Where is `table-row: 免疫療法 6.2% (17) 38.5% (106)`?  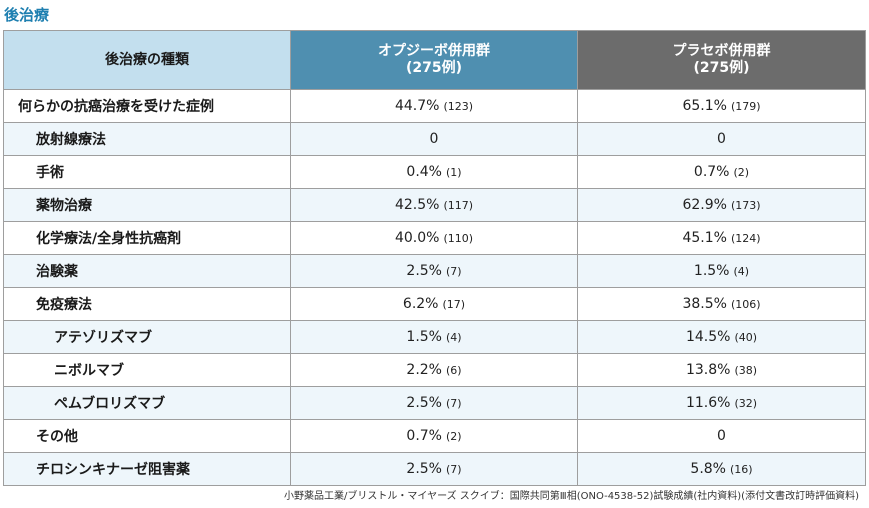 table-row: 免疫療法 6.2% (17) 38.5% (106) is located at coordinates (434, 304).